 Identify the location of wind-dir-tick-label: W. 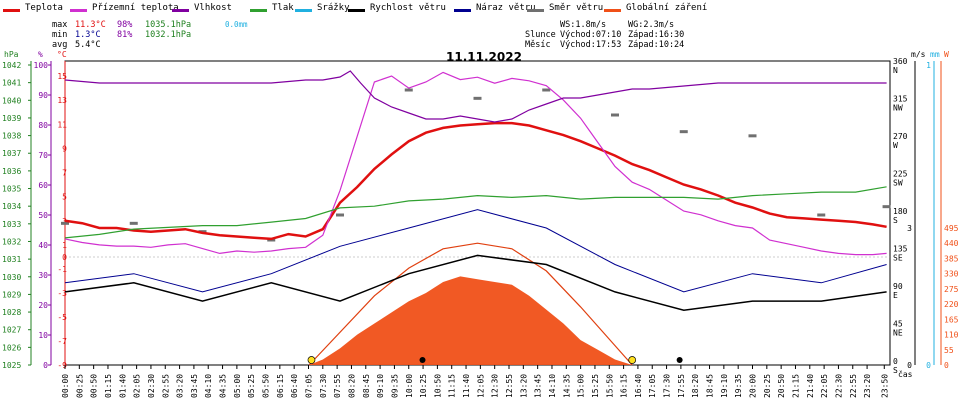
(895, 145).